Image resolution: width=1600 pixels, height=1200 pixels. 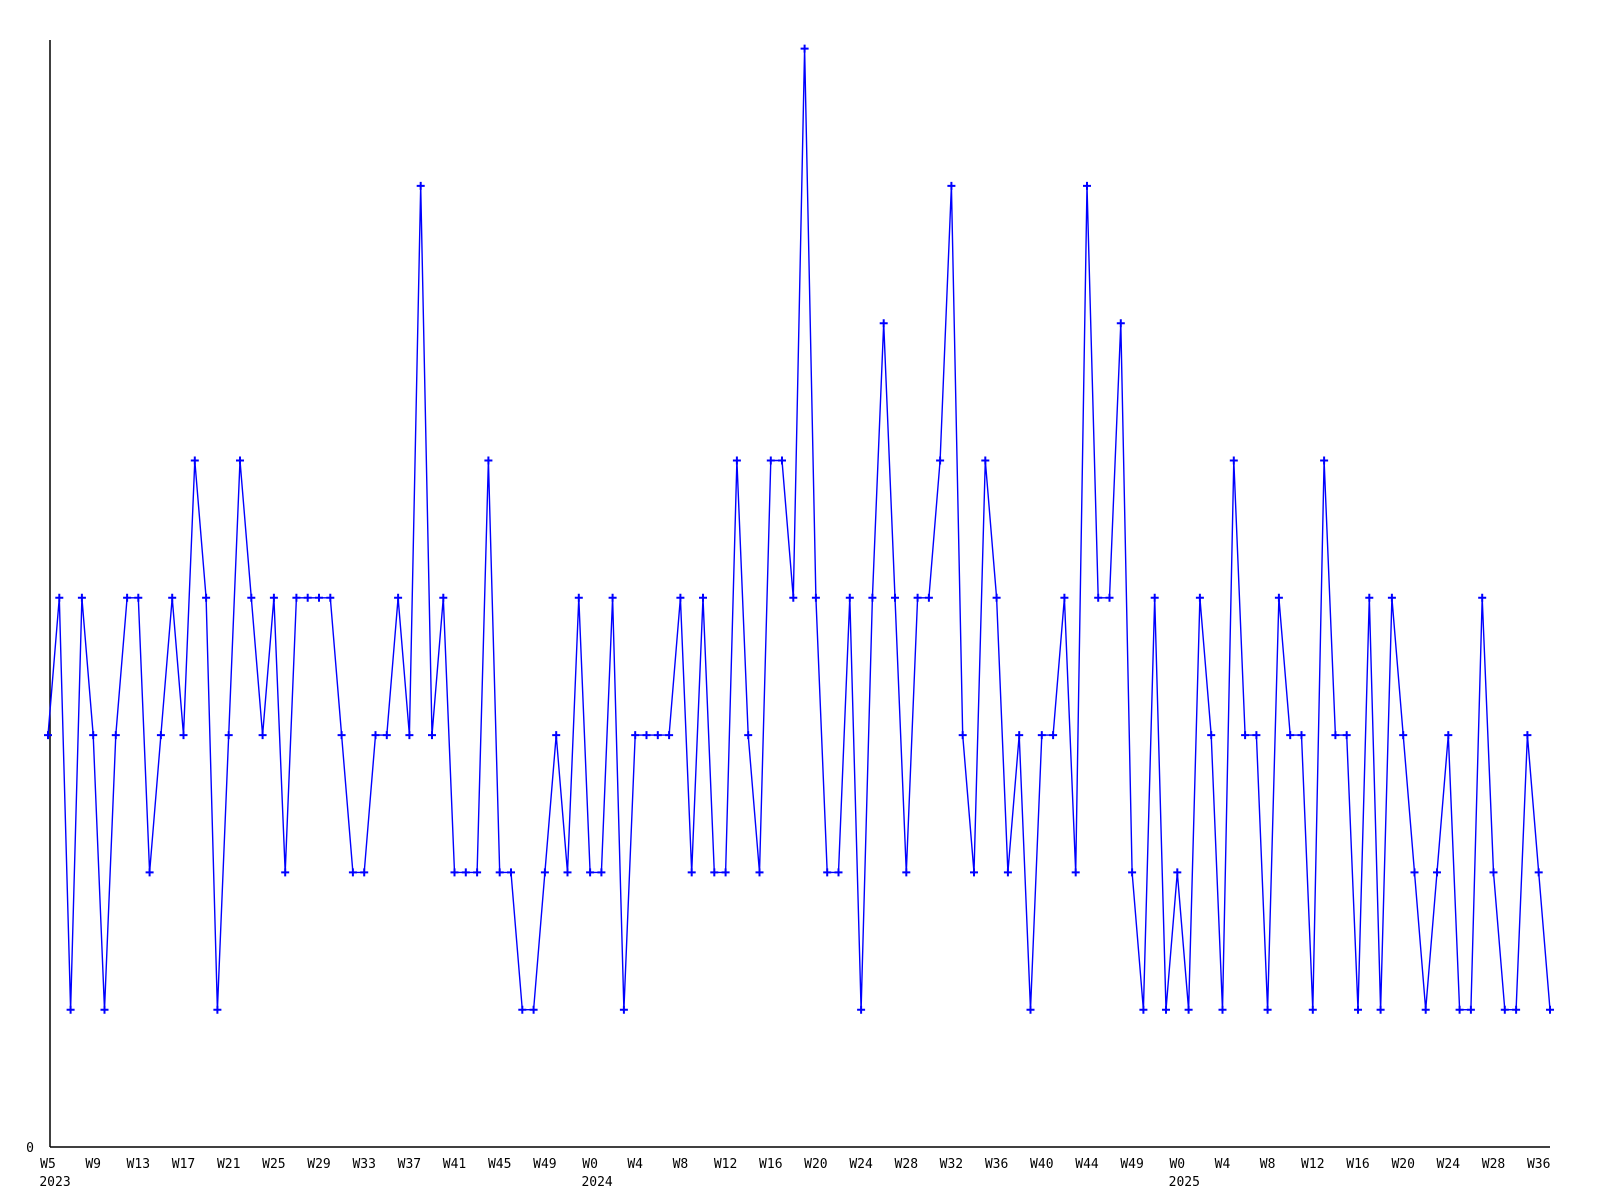 What do you see at coordinates (183, 1164) in the screenshot?
I see `x-tick-label: W17` at bounding box center [183, 1164].